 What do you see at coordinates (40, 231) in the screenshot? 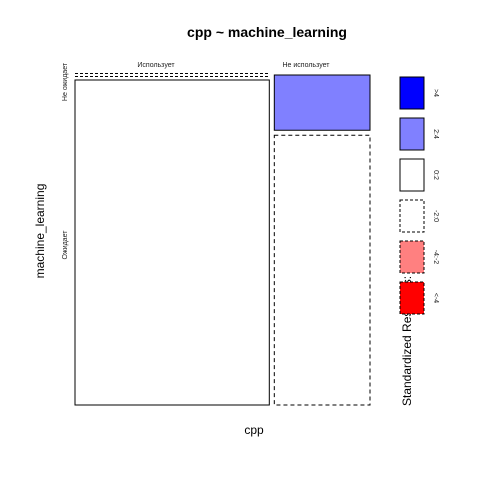
I see `y-axis-label: machine_learning` at bounding box center [40, 231].